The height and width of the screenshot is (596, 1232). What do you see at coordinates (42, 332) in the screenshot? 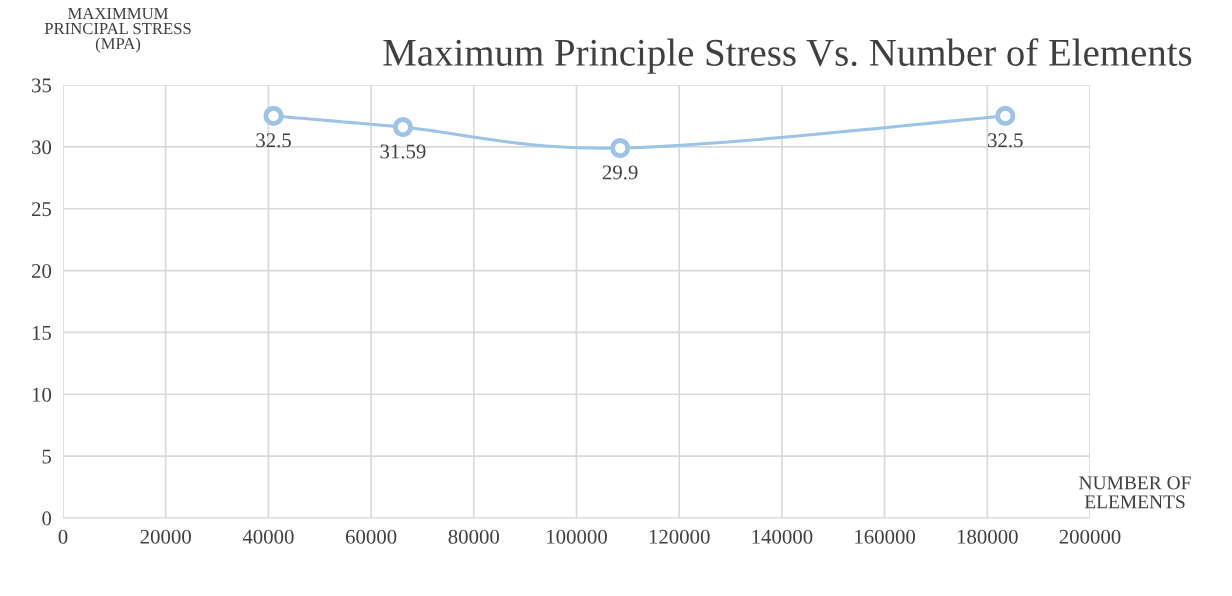
I see `y-tick-label: 15` at bounding box center [42, 332].